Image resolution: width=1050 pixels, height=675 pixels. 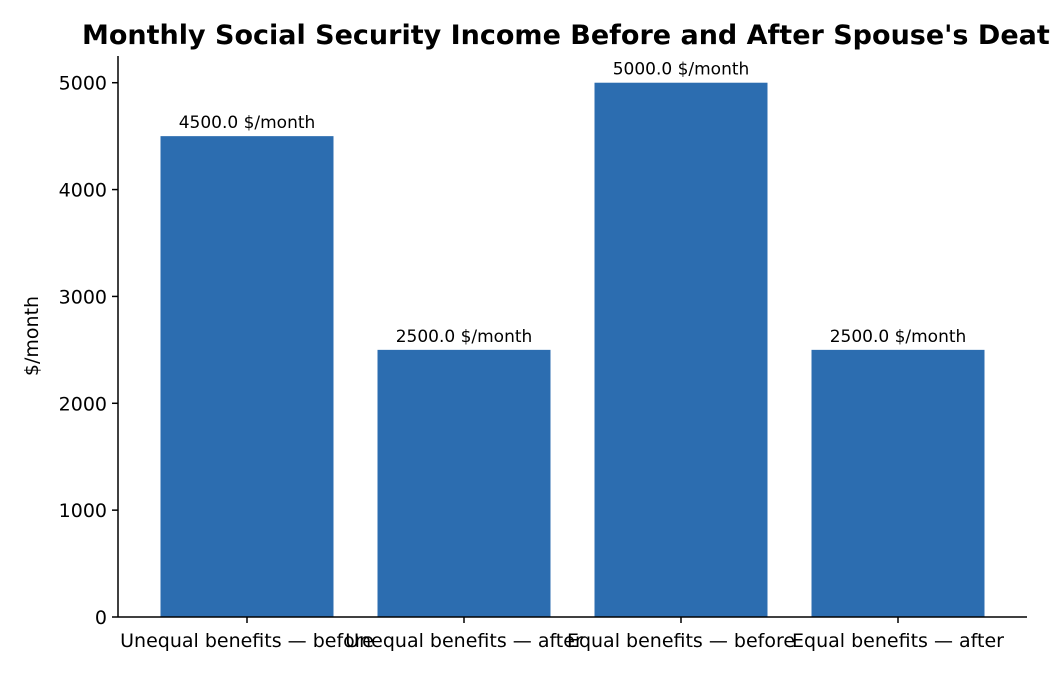 What do you see at coordinates (32, 336) in the screenshot?
I see `y-axis-label: $/month` at bounding box center [32, 336].